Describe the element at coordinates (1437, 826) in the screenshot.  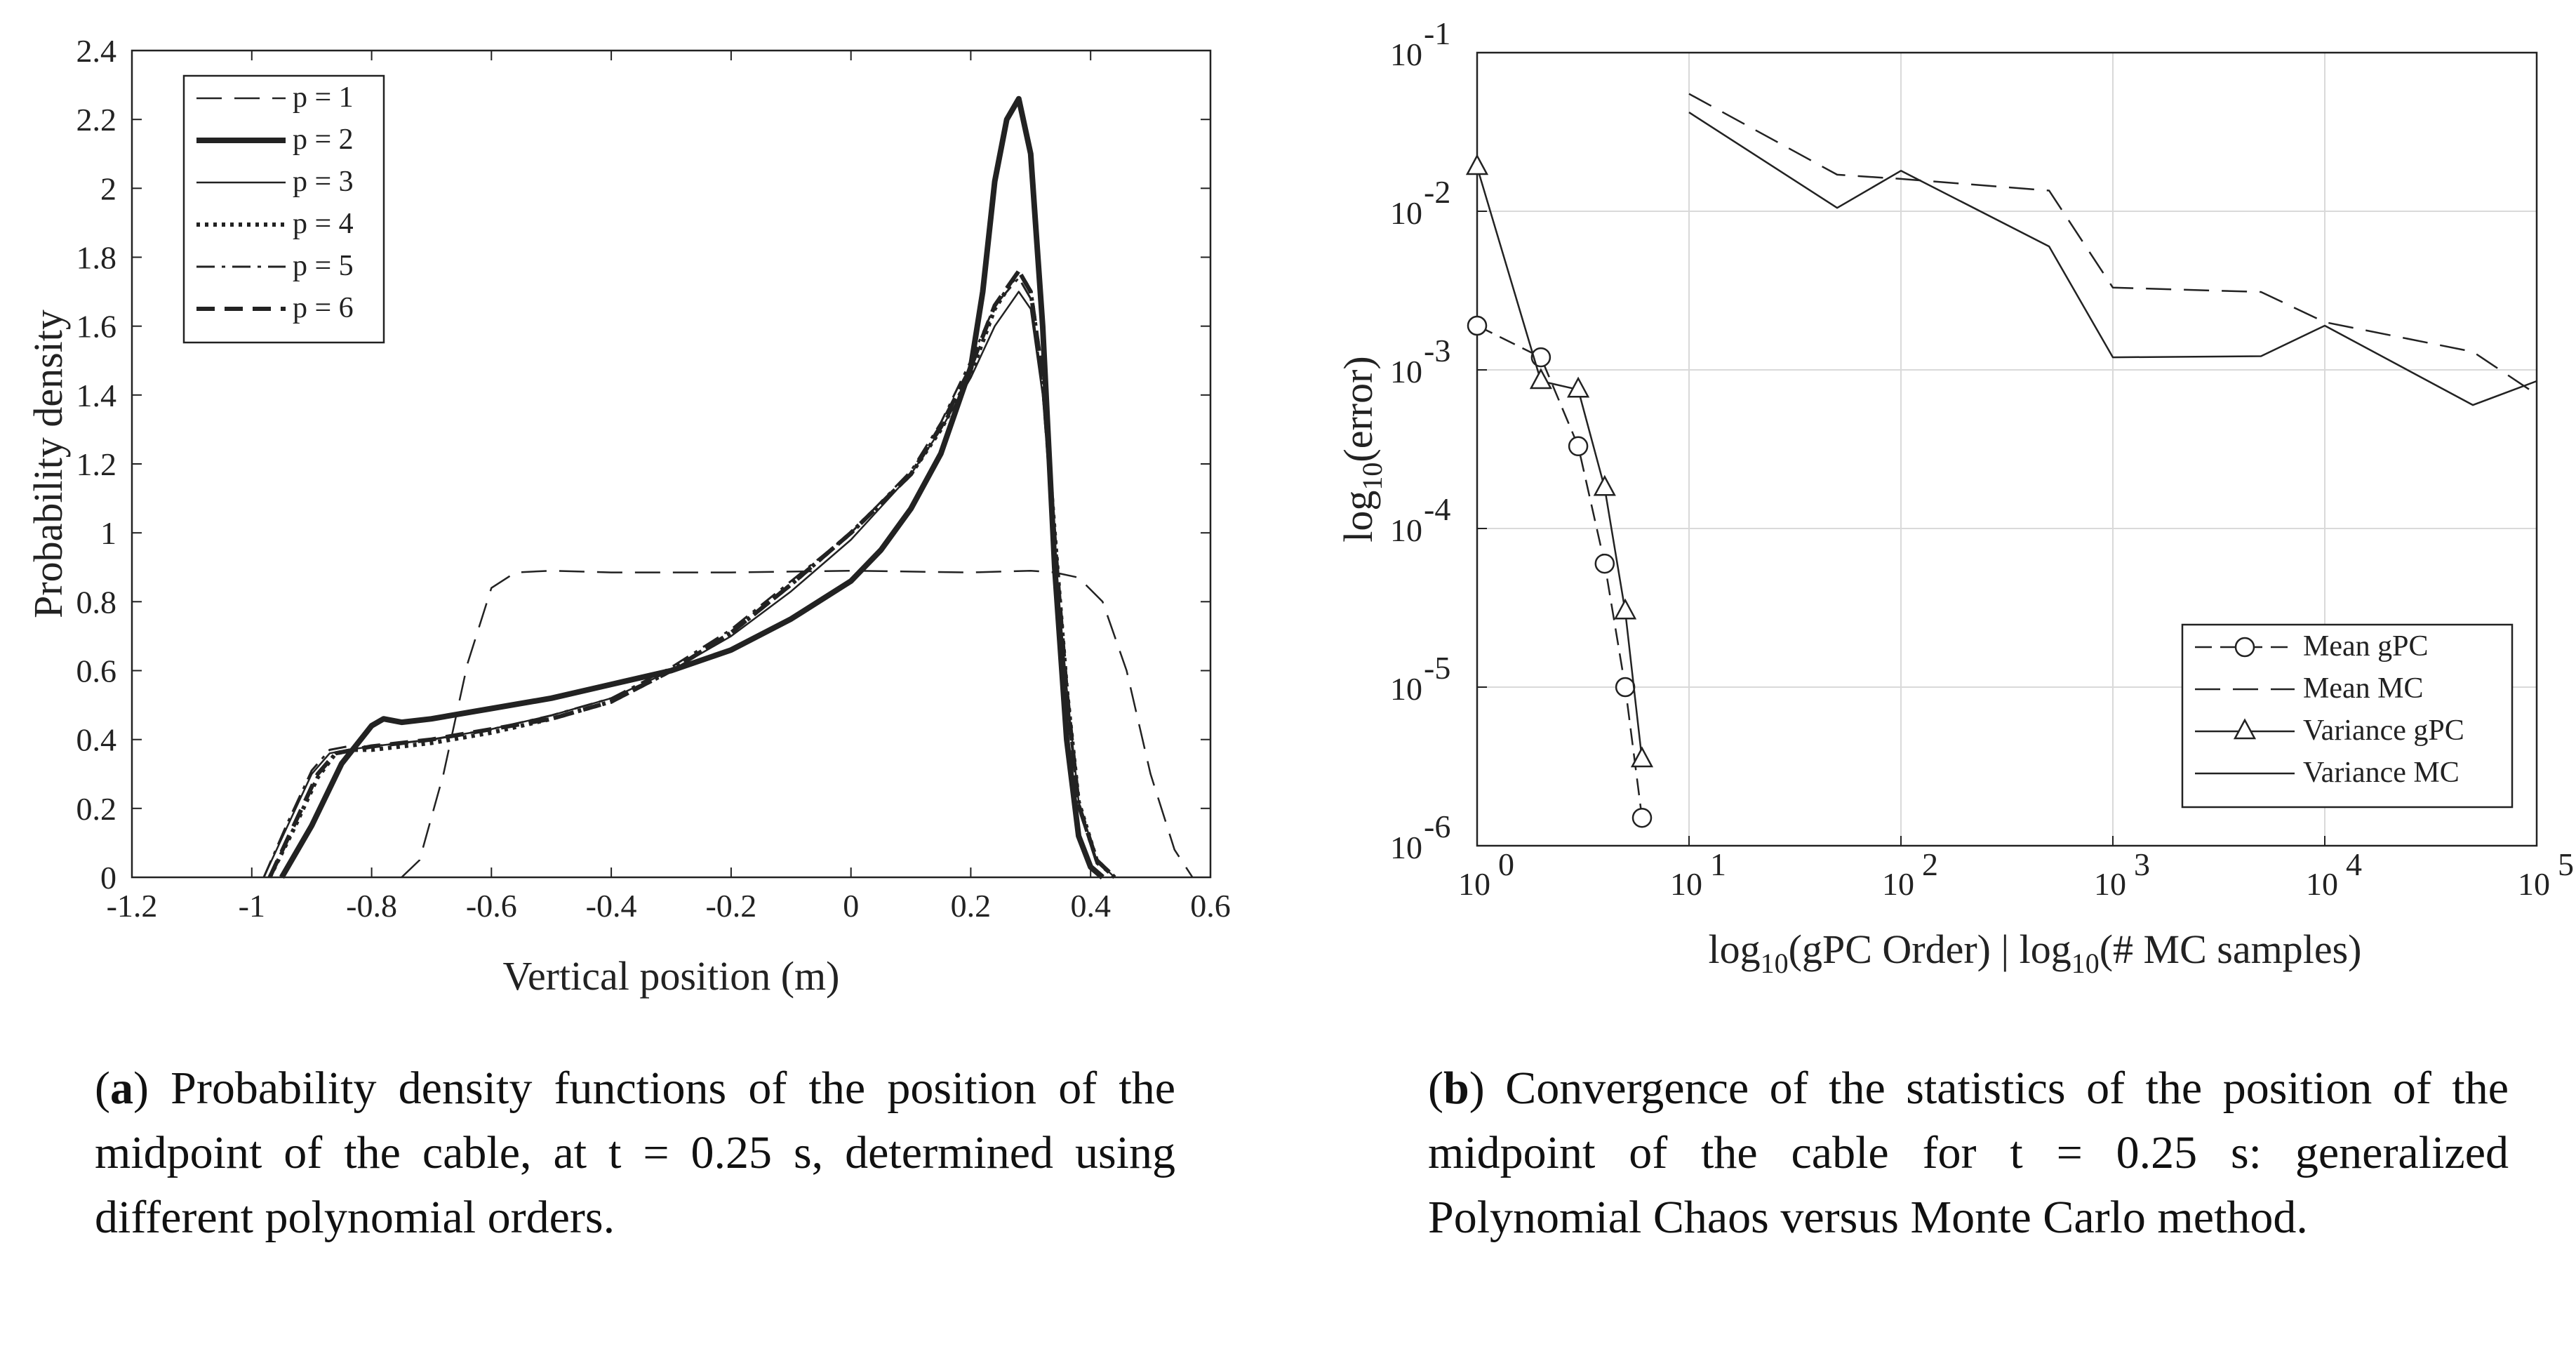
I see `y-tick-exponent-b: -6` at that location.